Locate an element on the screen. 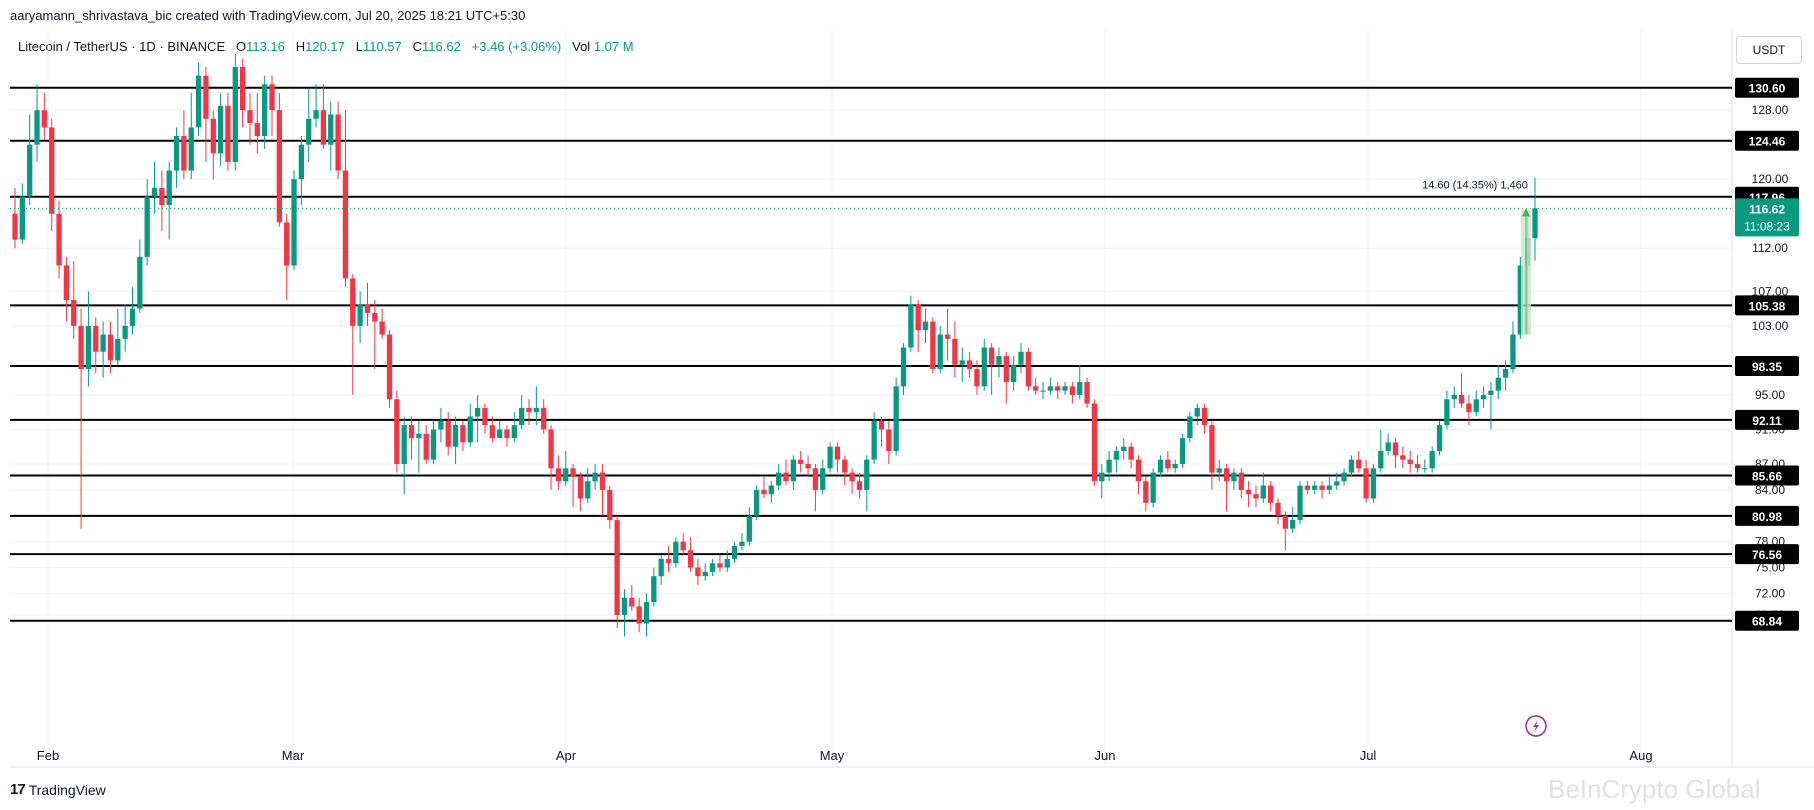 This screenshot has height=810, width=1814. tradingview-logo: 17 TradingView is located at coordinates (58, 789).